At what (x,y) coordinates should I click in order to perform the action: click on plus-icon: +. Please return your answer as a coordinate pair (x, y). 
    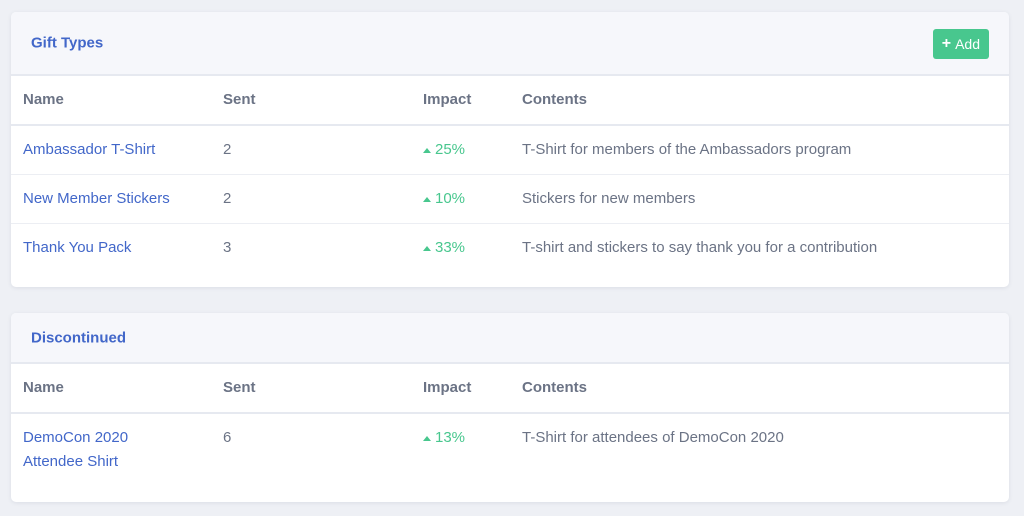
    Looking at the image, I should click on (946, 43).